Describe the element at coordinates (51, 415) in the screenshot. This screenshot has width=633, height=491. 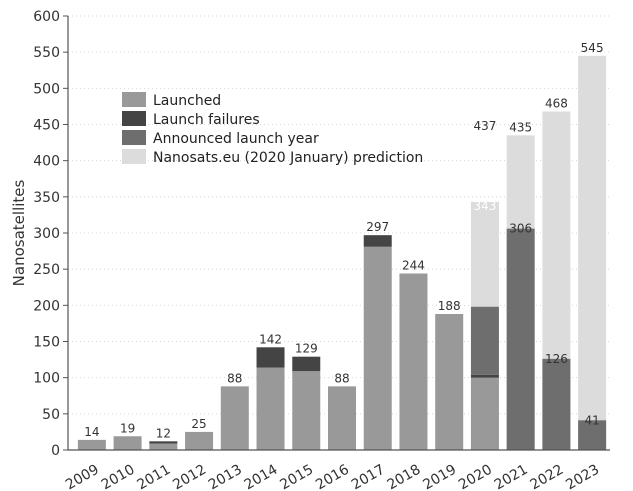
I see `y-tick-label-50: 50` at that location.